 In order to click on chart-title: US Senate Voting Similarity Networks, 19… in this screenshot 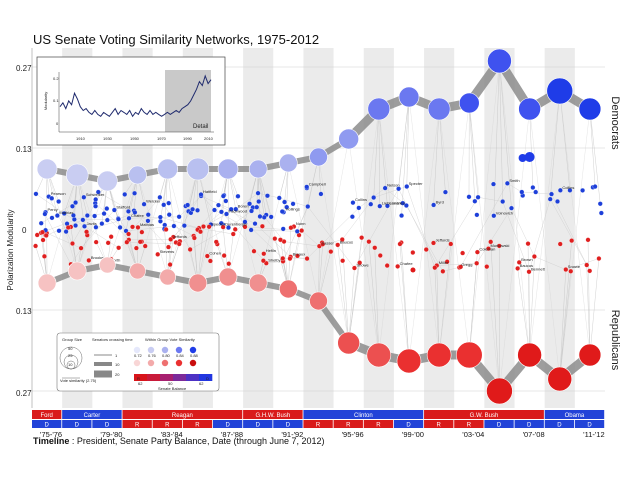, I will do `click(176, 39)`.